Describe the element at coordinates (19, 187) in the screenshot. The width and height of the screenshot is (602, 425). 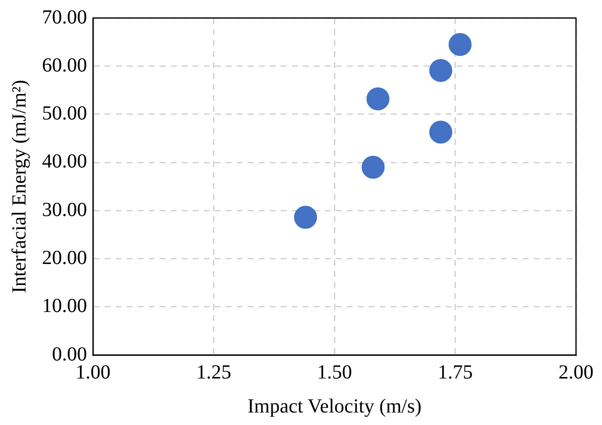
I see `y-axis-title: Interfacial Energy (mJ/m²)` at that location.